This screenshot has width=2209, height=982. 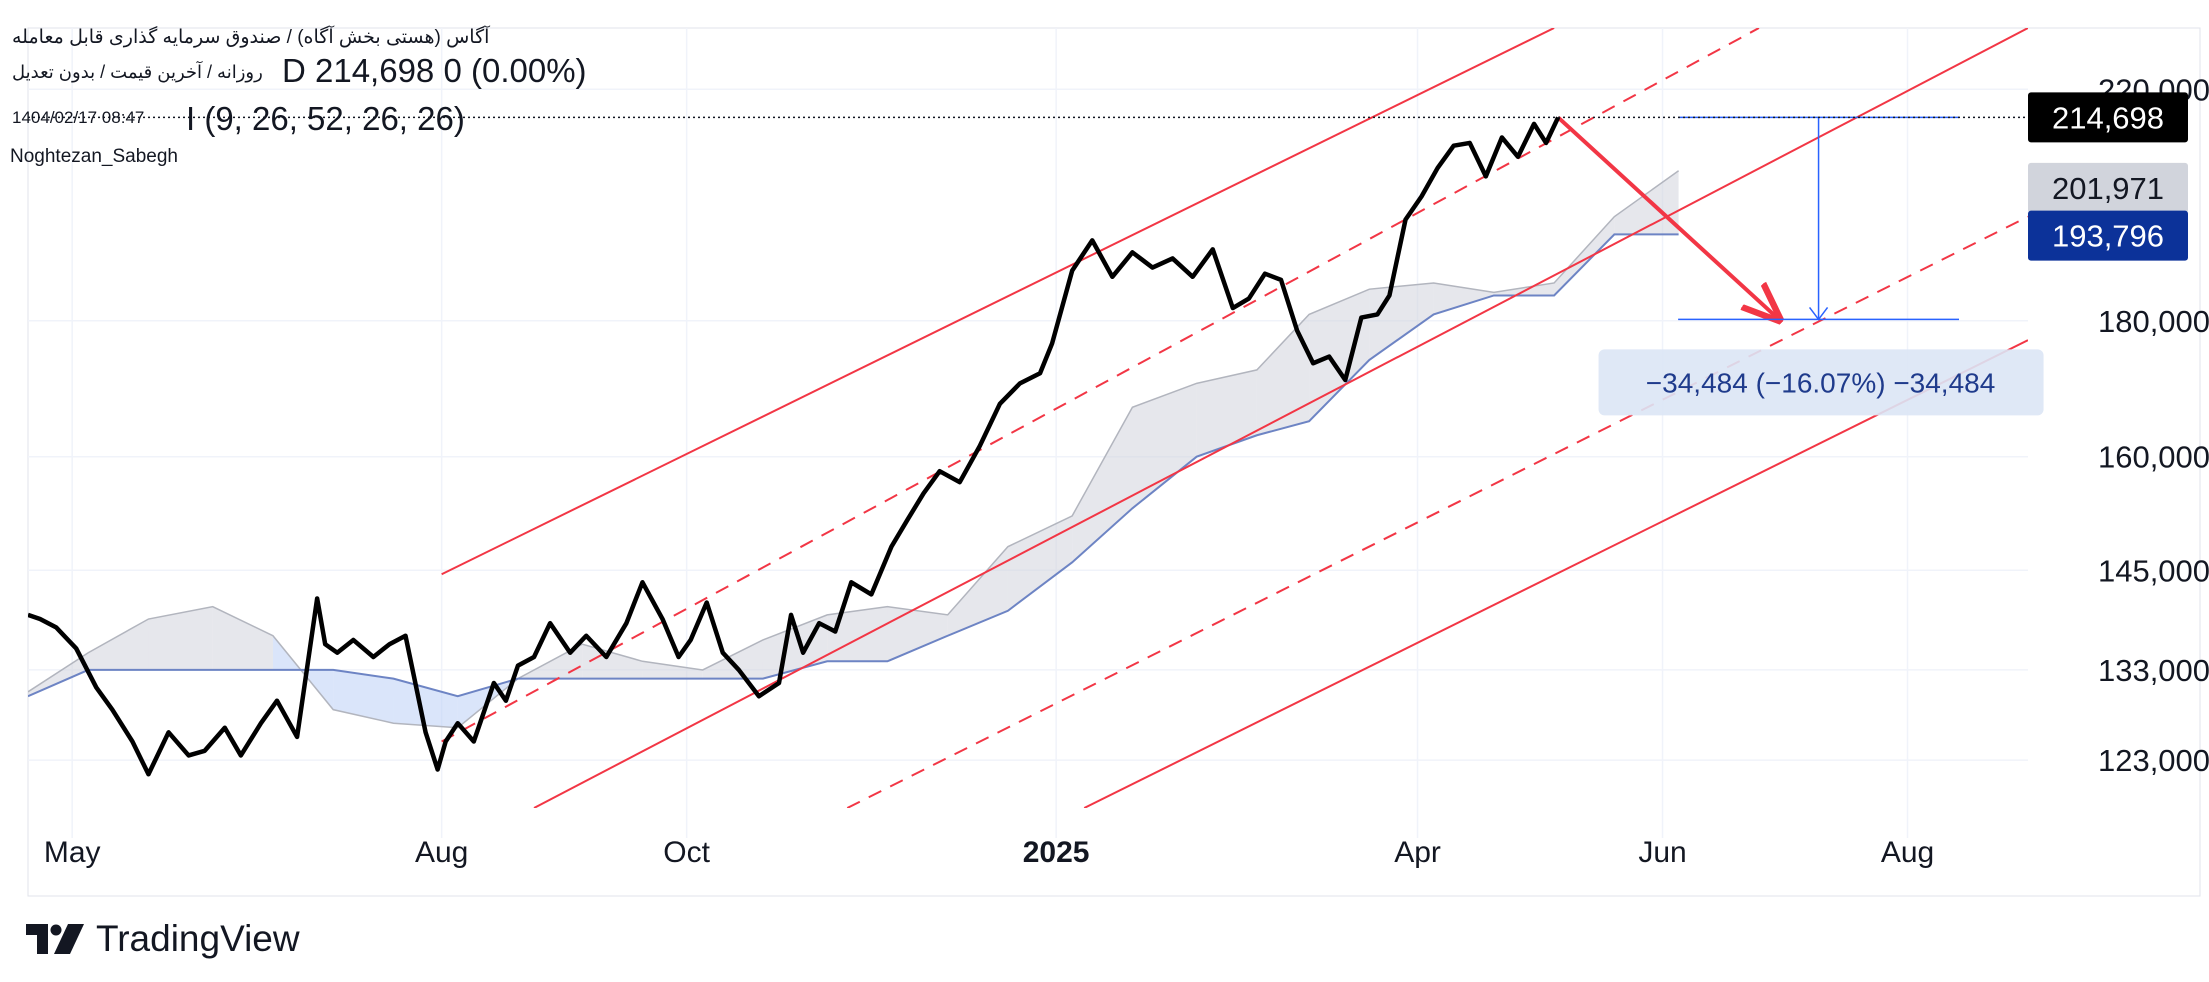 I want to click on measure-label-box, so click(x=1821, y=382).